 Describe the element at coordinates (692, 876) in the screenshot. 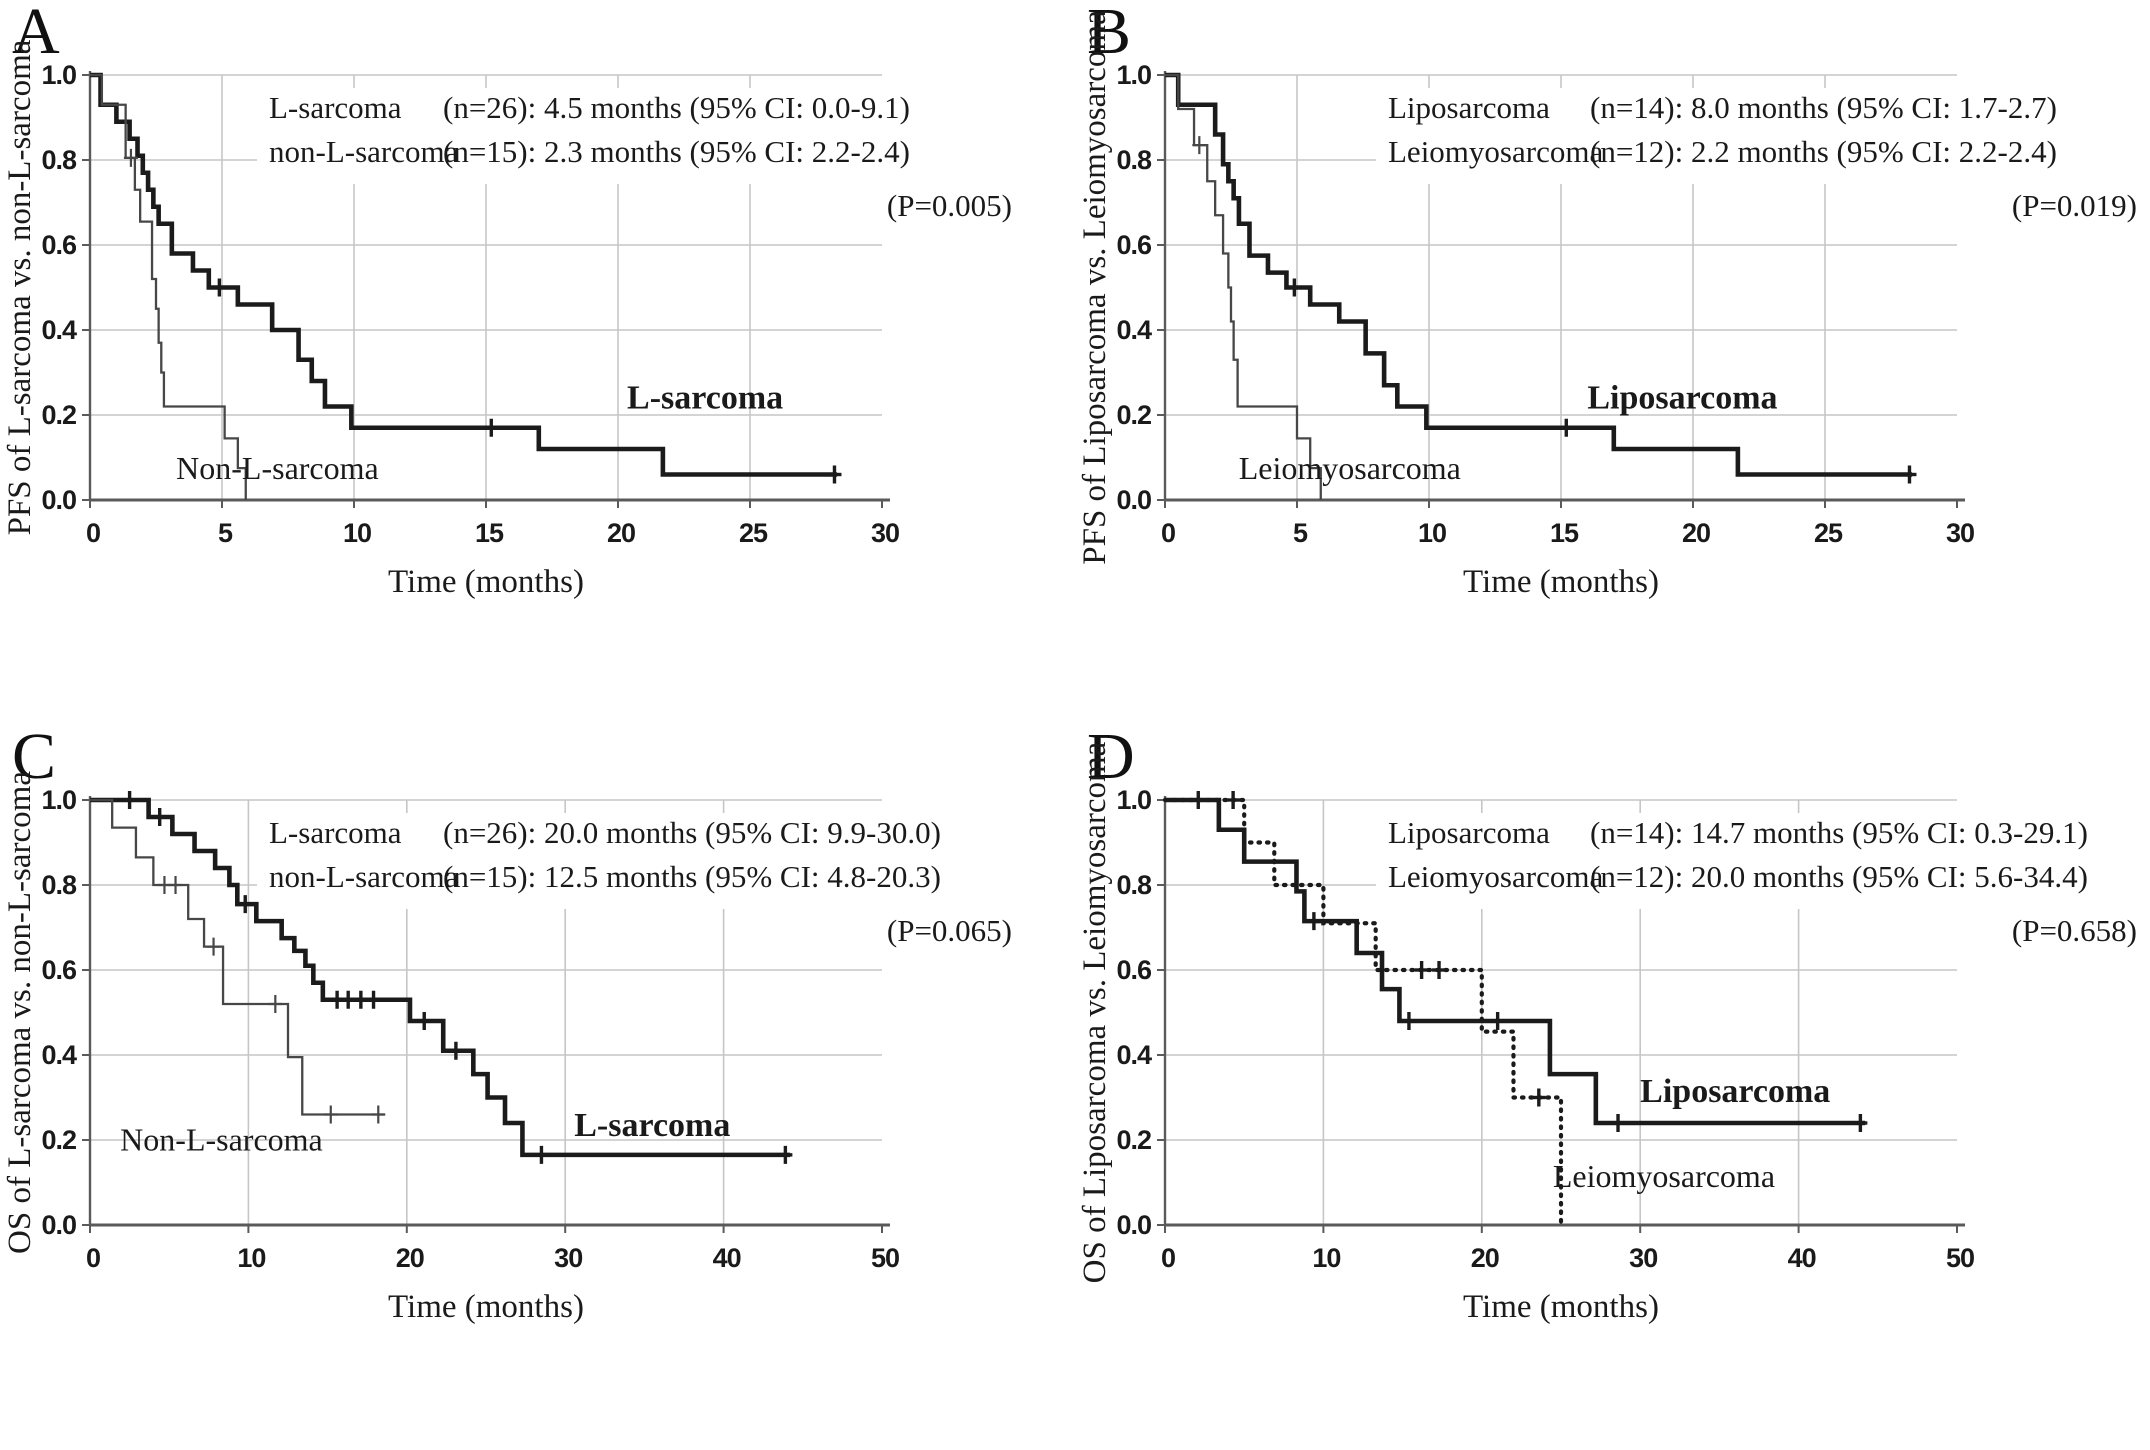

I see `annotation-stats-2: (n=15): 12.5 months (95% CI: 4.8-20.3)` at that location.